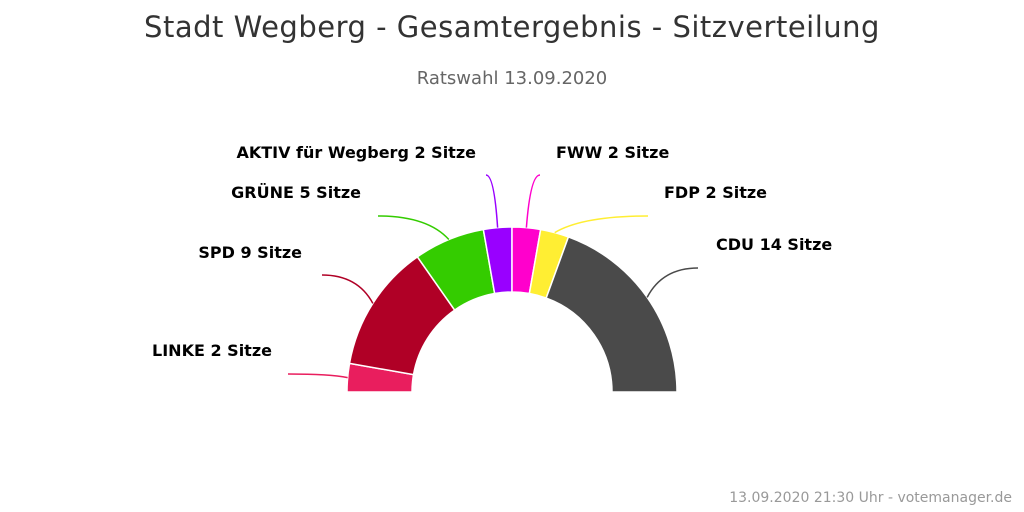 Image resolution: width=1024 pixels, height=512 pixels. What do you see at coordinates (611, 314) in the screenshot?
I see `slice-cdu` at bounding box center [611, 314].